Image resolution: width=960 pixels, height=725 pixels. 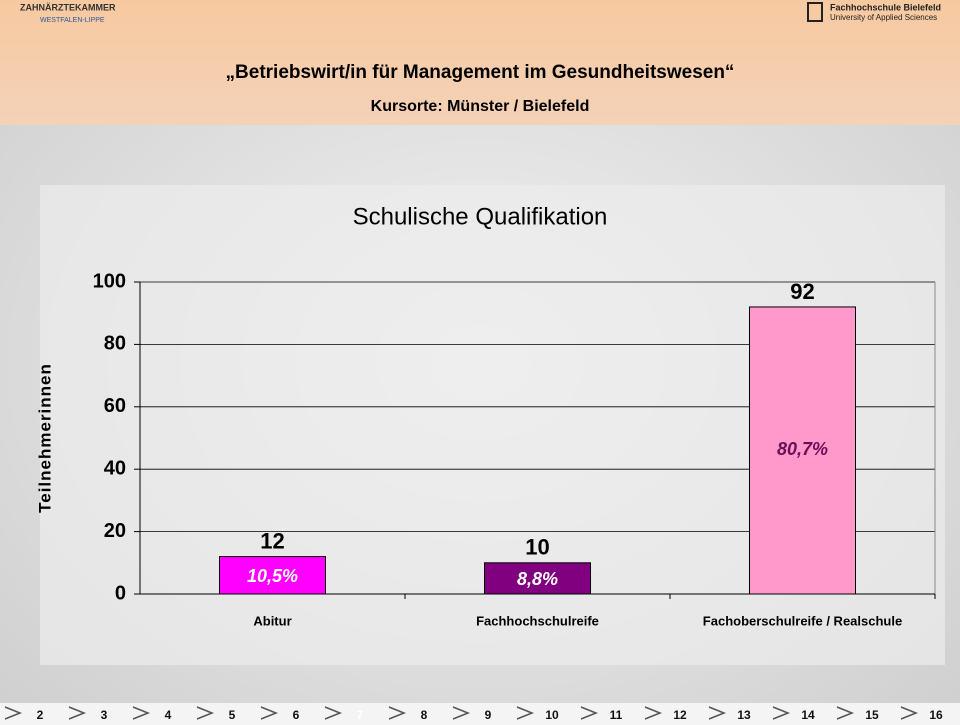 What do you see at coordinates (883, 17) in the screenshot?
I see `logo-right-sub: University of Applied Sciences` at bounding box center [883, 17].